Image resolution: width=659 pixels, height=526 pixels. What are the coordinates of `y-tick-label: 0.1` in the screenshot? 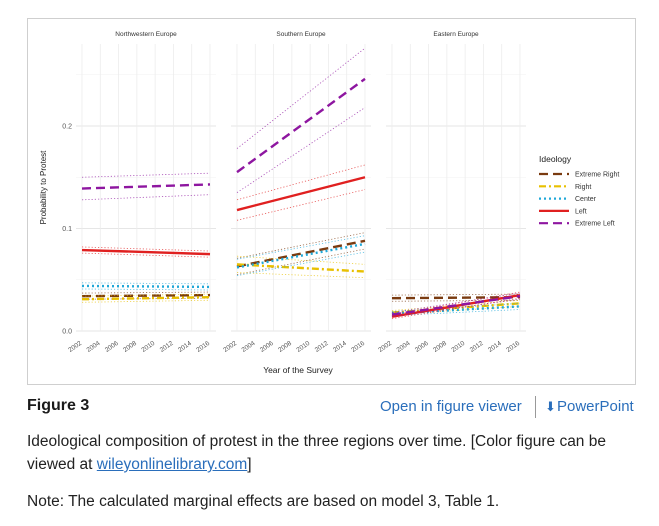 It's located at (67, 229).